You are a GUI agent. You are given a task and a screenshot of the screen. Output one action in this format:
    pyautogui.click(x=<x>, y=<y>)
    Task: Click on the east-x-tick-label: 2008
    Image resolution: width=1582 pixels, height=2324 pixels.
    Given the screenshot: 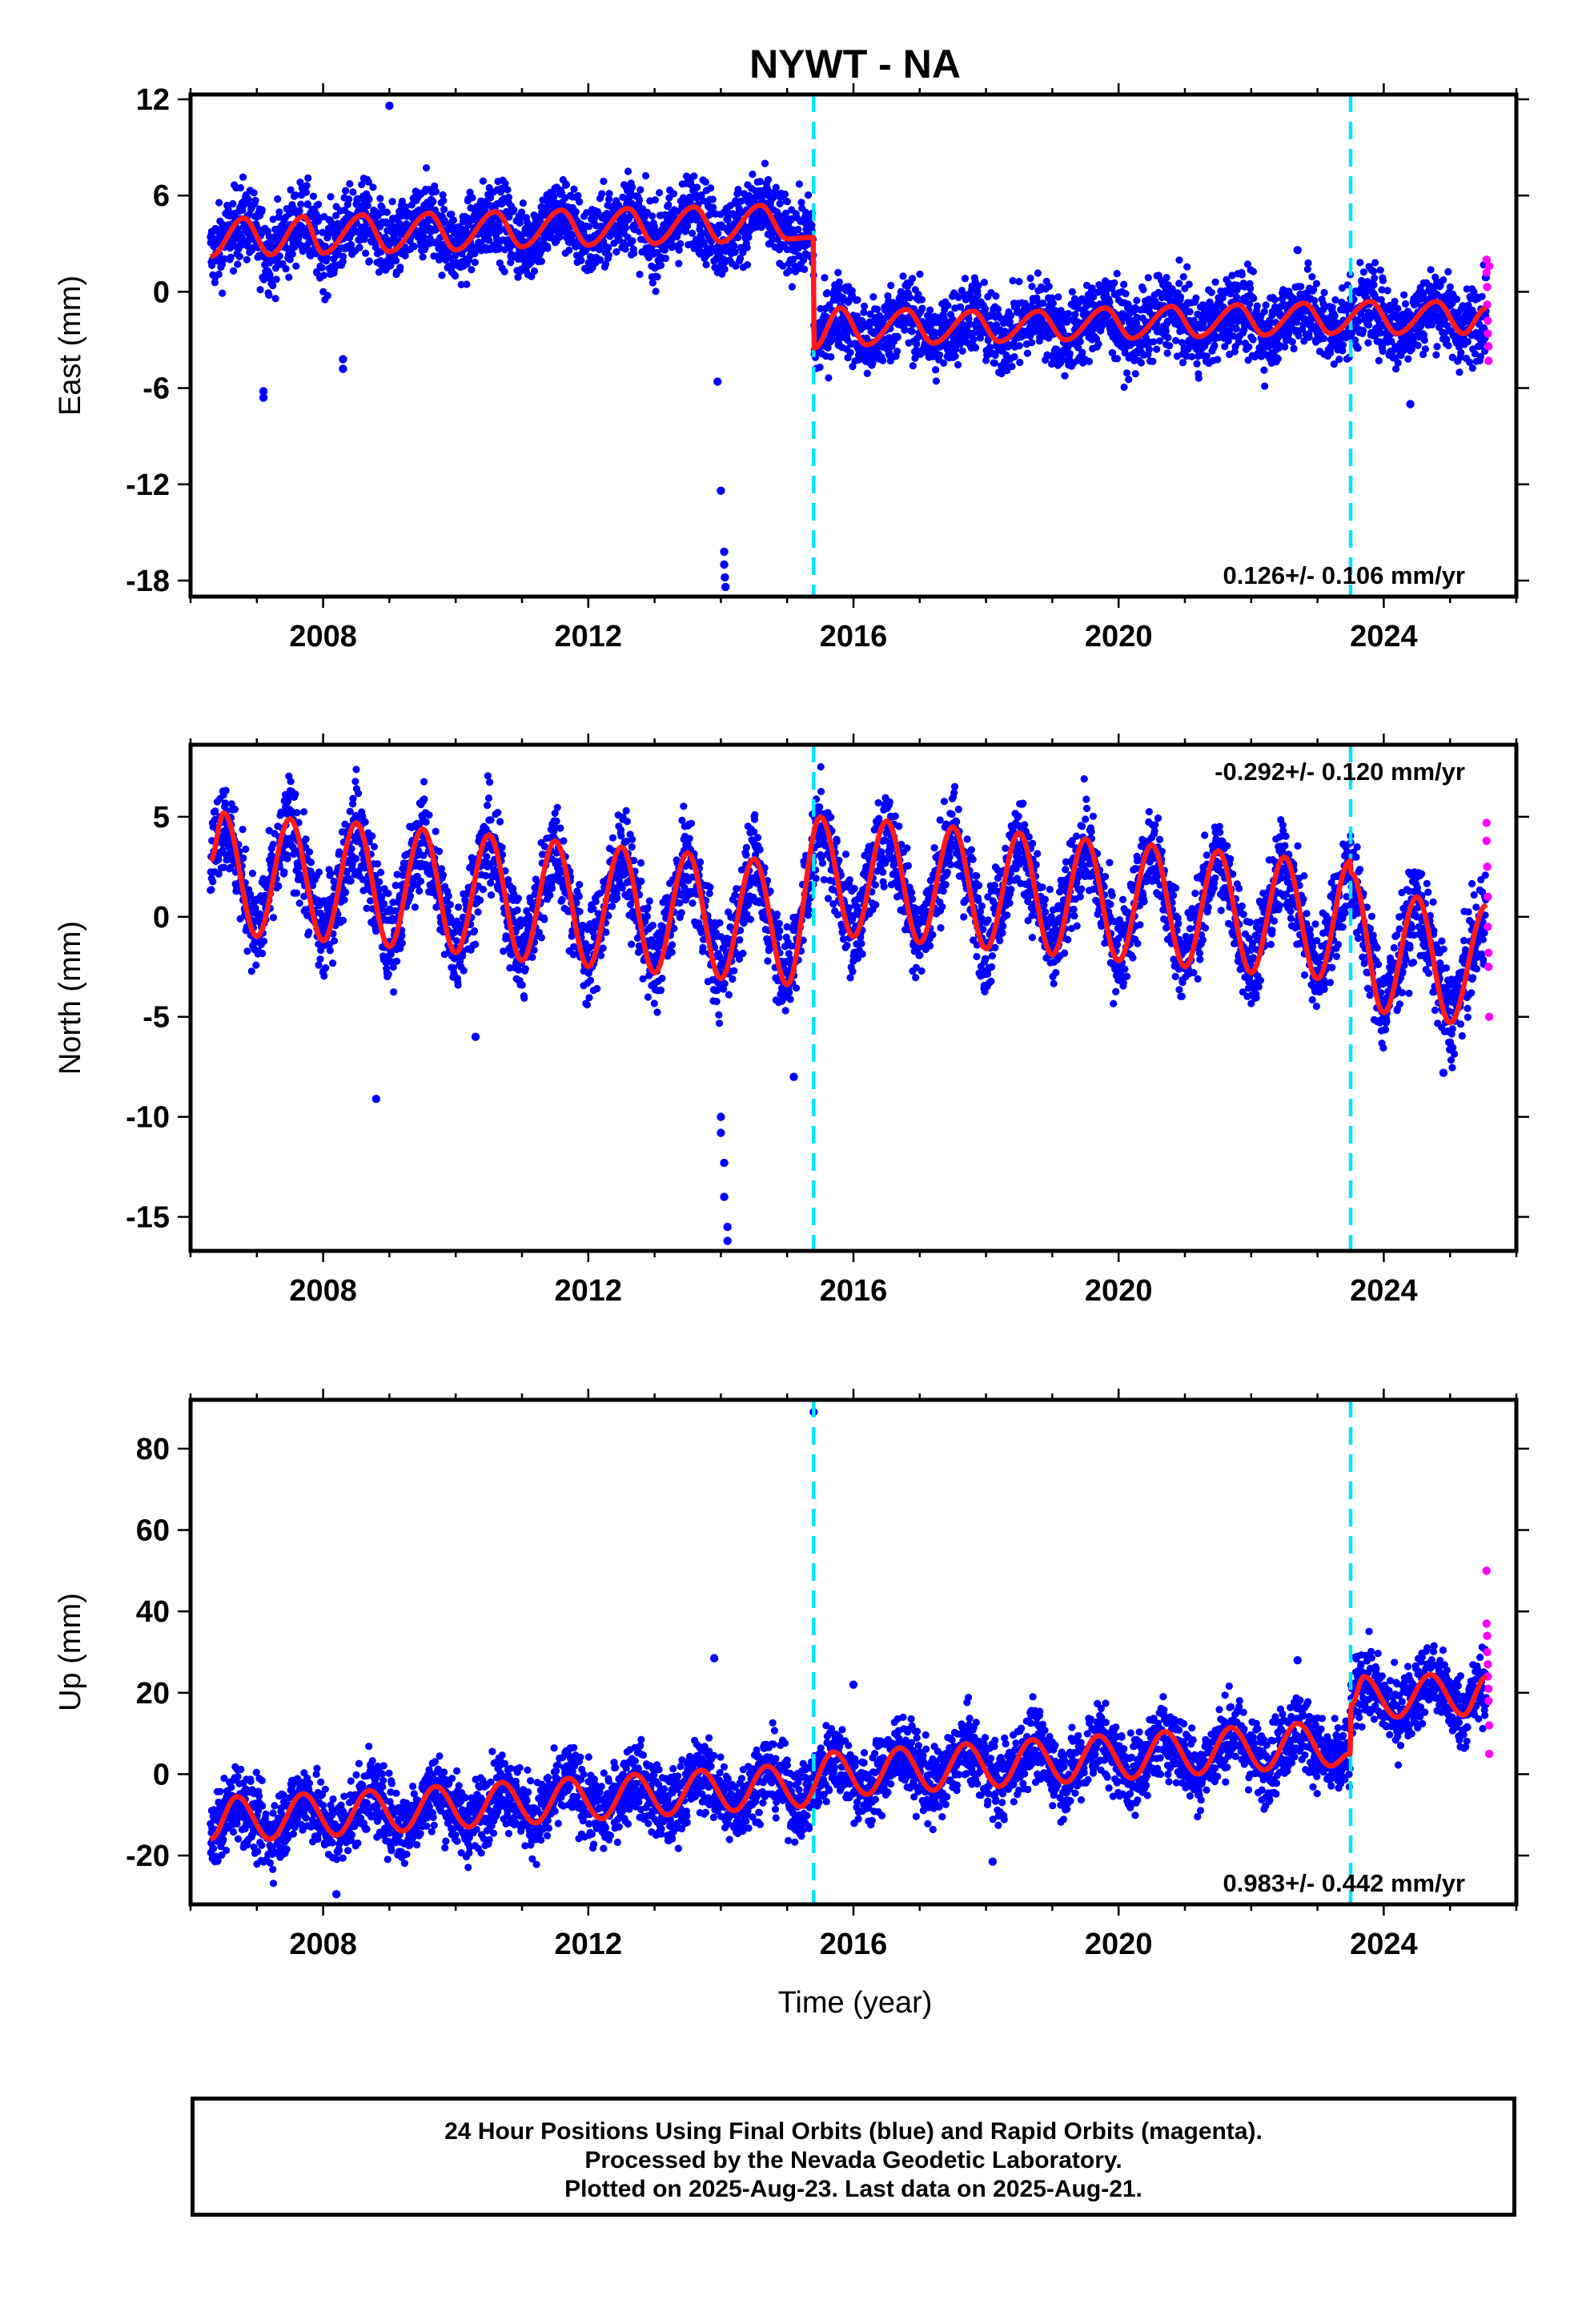 What is the action you would take?
    pyautogui.click(x=323, y=636)
    